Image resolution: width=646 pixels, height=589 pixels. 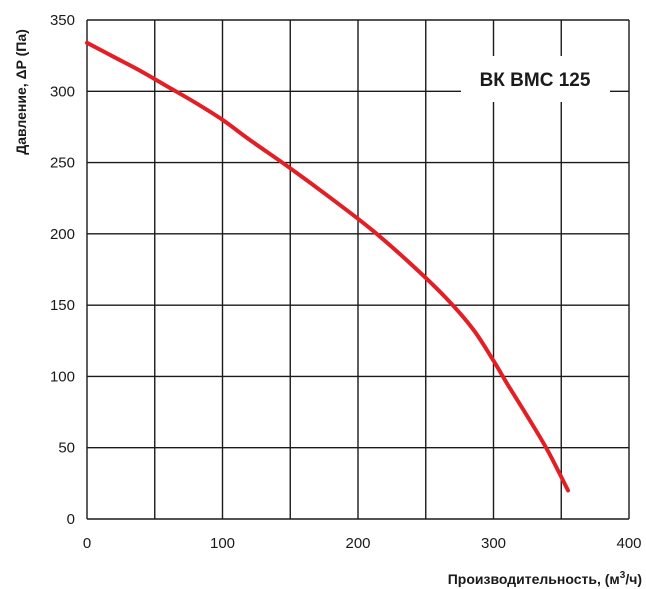 What do you see at coordinates (21, 92) in the screenshot?
I see `y-axis-label: Давление, ΔP (Па)` at bounding box center [21, 92].